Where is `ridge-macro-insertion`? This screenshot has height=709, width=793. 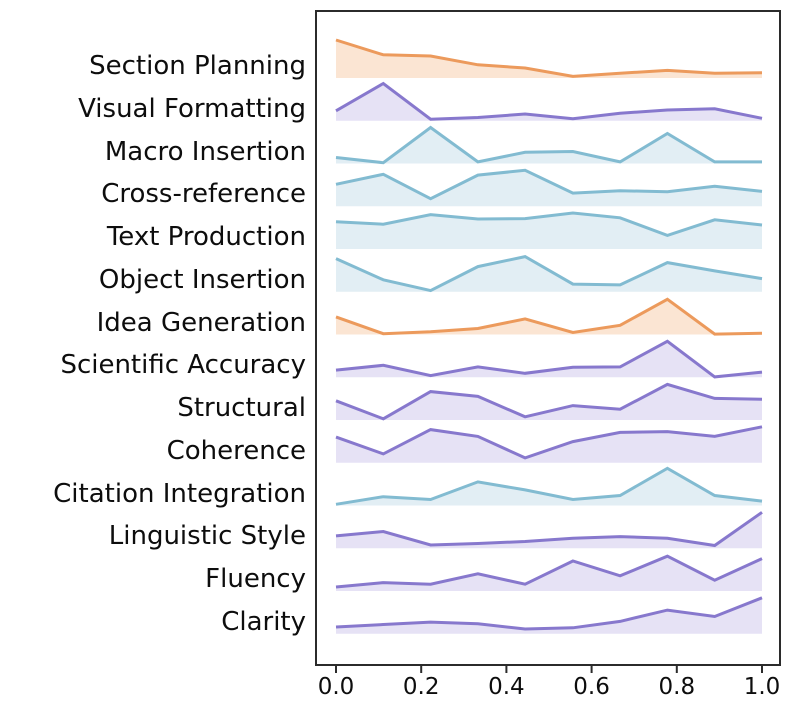
ridge-macro-insertion is located at coordinates (548, 145).